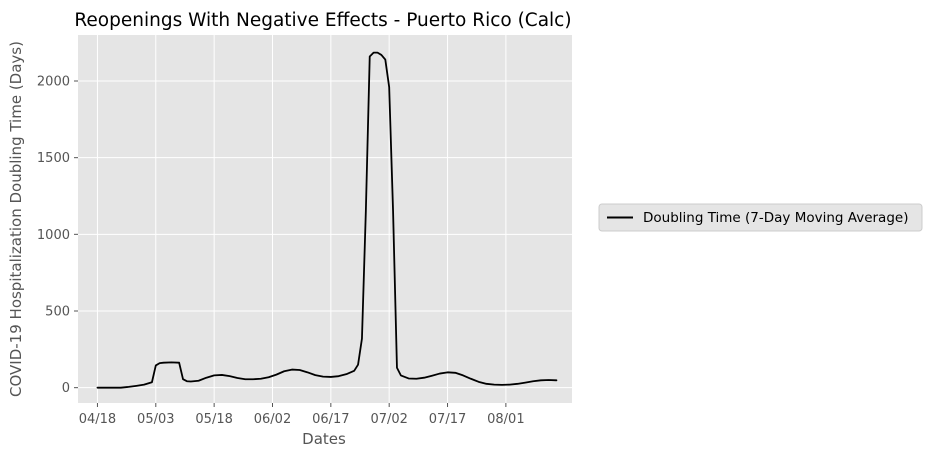  Describe the element at coordinates (53, 158) in the screenshot. I see `y-tick-label: 1500` at that location.